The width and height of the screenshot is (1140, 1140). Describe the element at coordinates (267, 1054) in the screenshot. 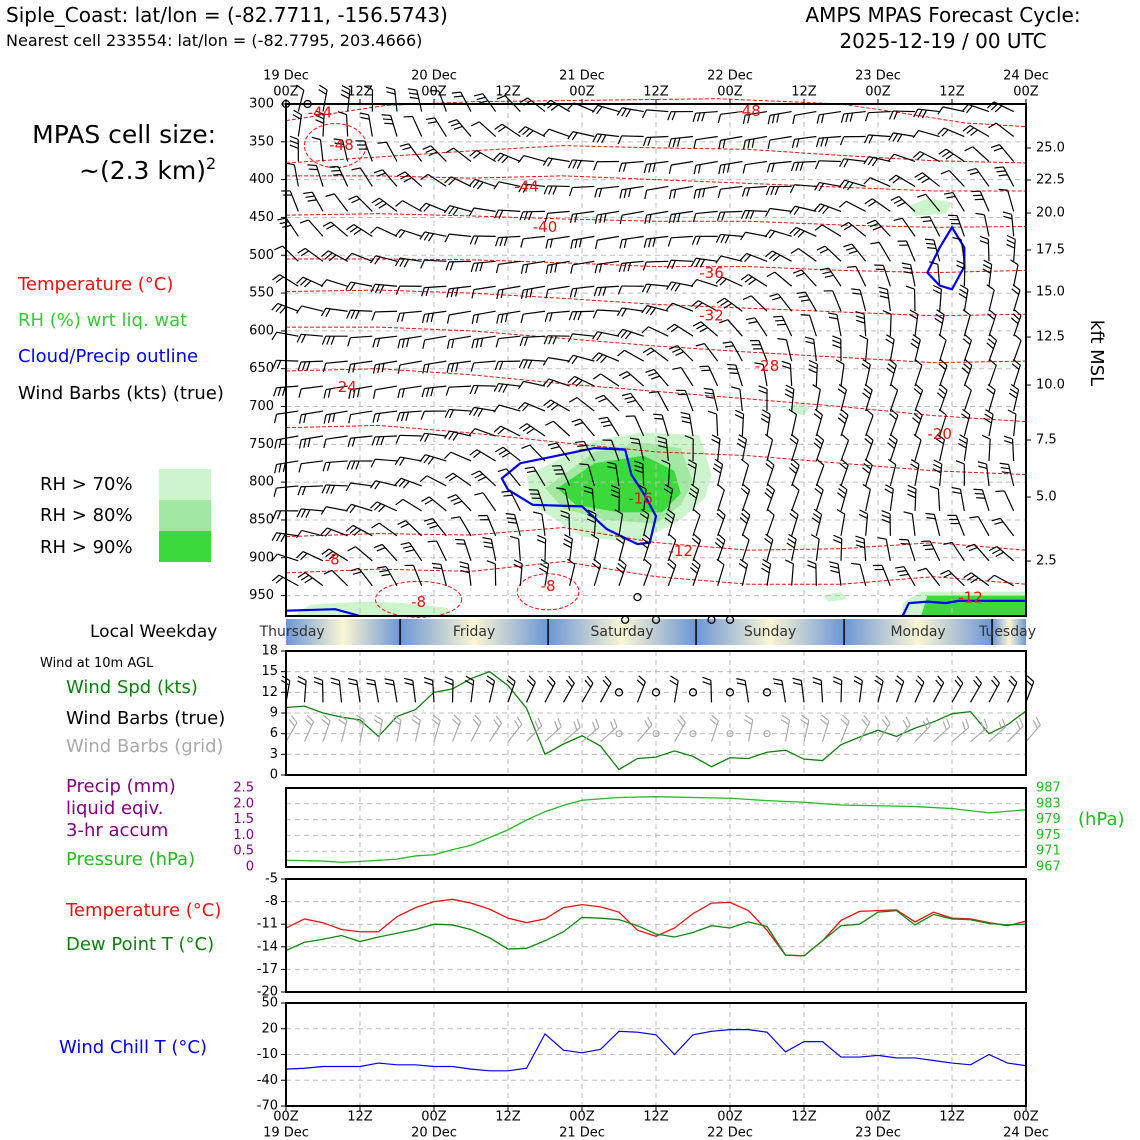

I see `windchill-panel-tick-label: -10` at that location.